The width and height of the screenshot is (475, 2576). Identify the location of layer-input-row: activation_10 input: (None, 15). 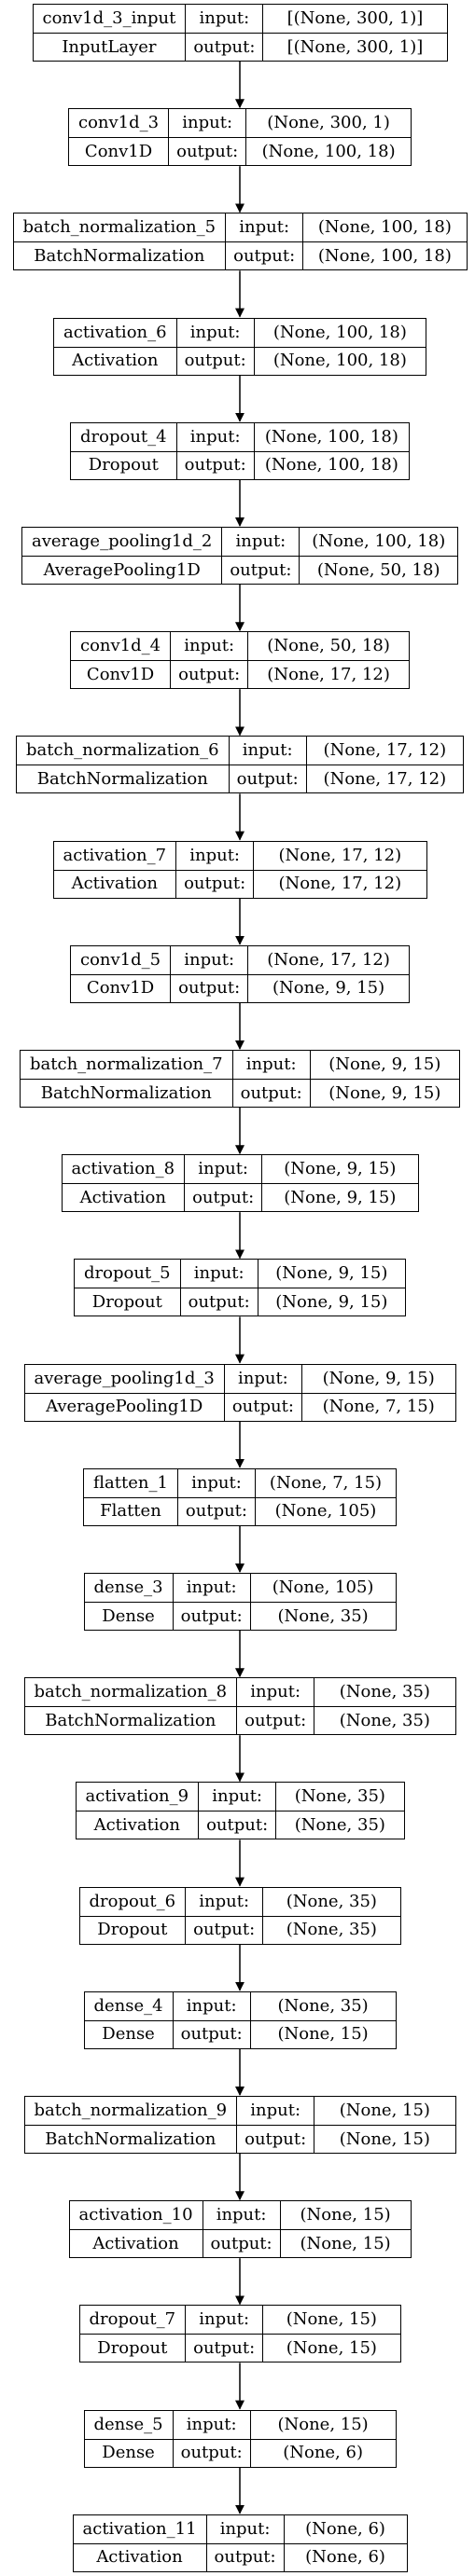
(240, 2215).